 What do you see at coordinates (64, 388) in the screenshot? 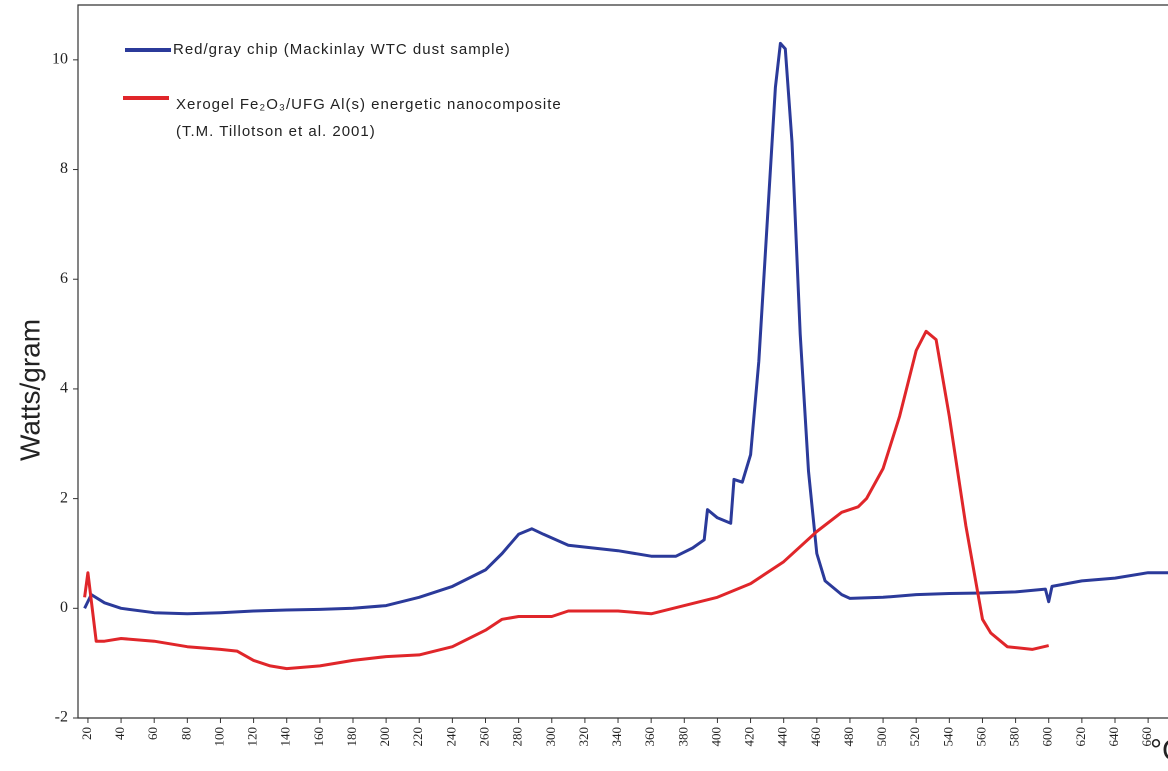
I see `y-tick-label: 4` at bounding box center [64, 388].